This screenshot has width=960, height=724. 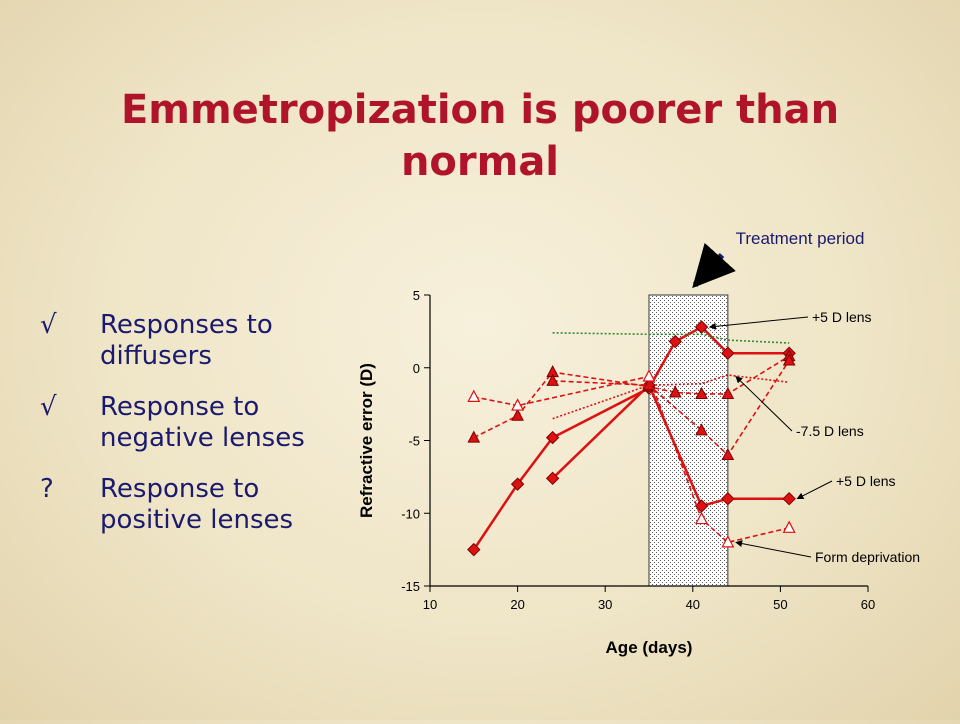 I want to click on treatment-period-region, so click(x=688, y=440).